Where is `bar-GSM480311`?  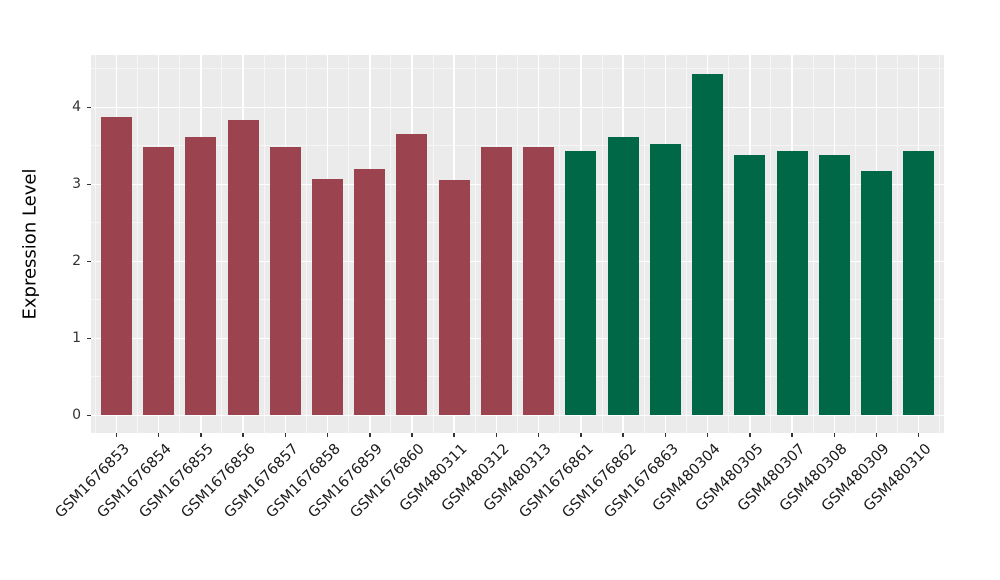
bar-GSM480311 is located at coordinates (454, 297).